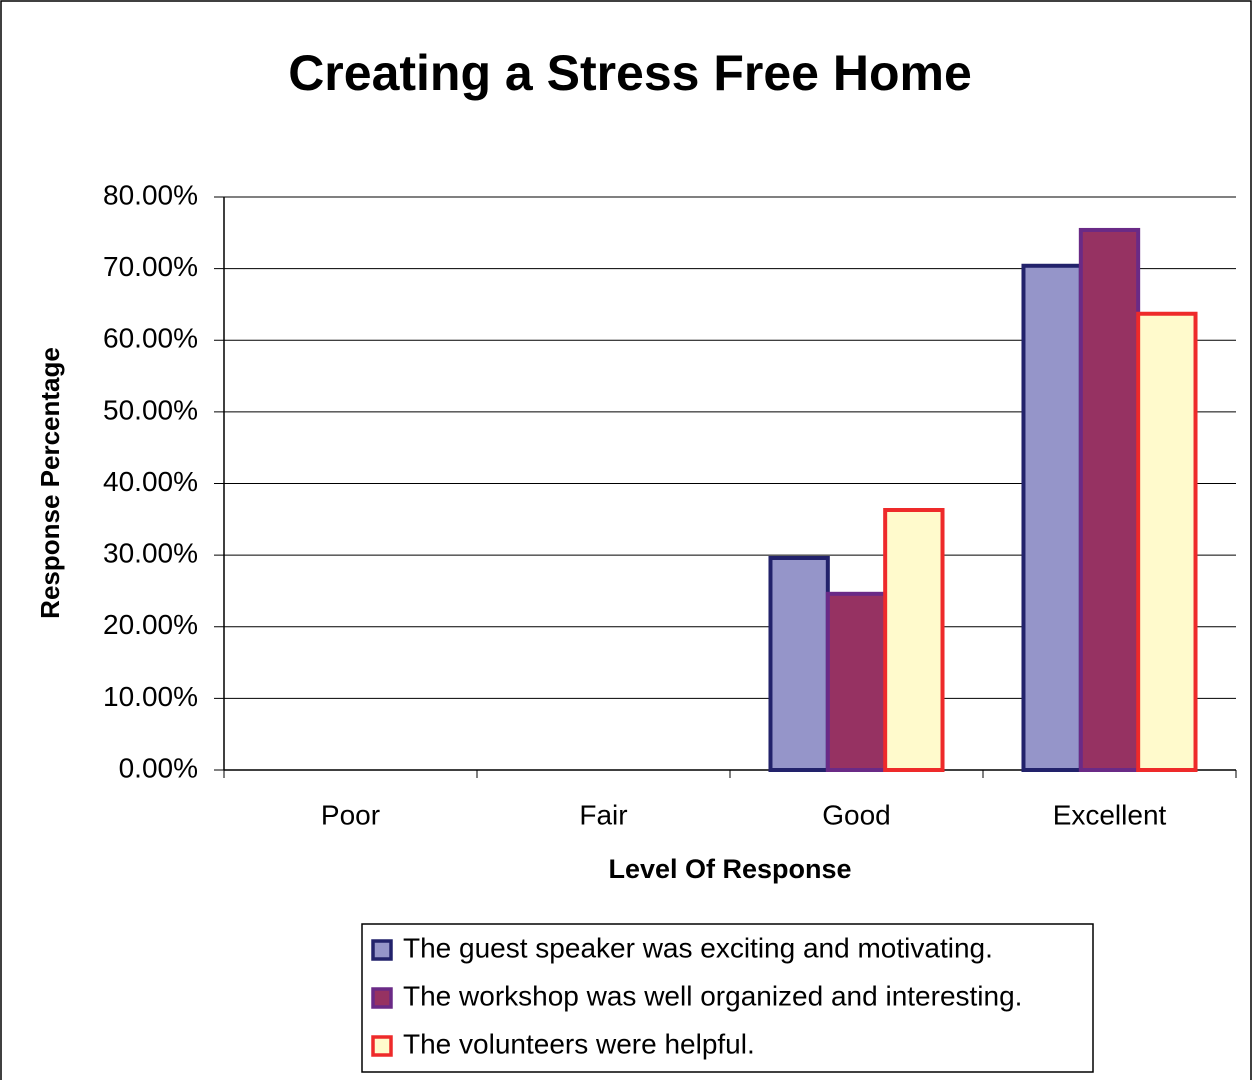 The width and height of the screenshot is (1253, 1080). What do you see at coordinates (579, 1043) in the screenshot?
I see `legend-label: The volunteers were helpful.` at bounding box center [579, 1043].